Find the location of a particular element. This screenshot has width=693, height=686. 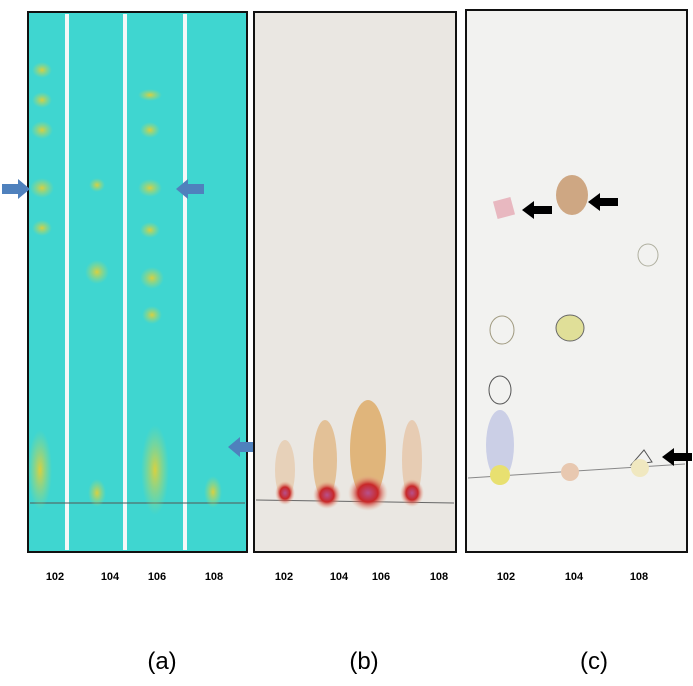

panel-caption: (b) is located at coordinates (363, 661).